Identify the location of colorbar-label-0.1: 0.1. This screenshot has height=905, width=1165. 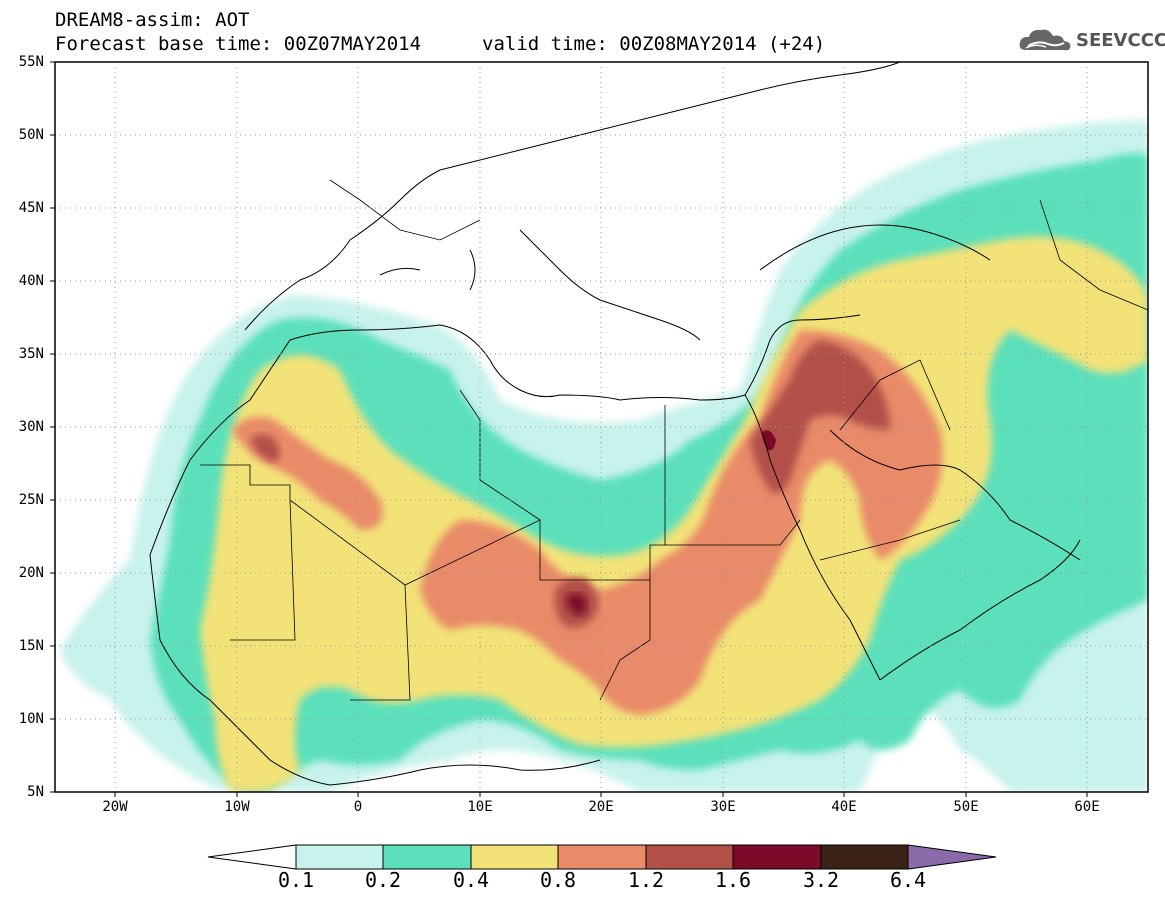
(296, 880).